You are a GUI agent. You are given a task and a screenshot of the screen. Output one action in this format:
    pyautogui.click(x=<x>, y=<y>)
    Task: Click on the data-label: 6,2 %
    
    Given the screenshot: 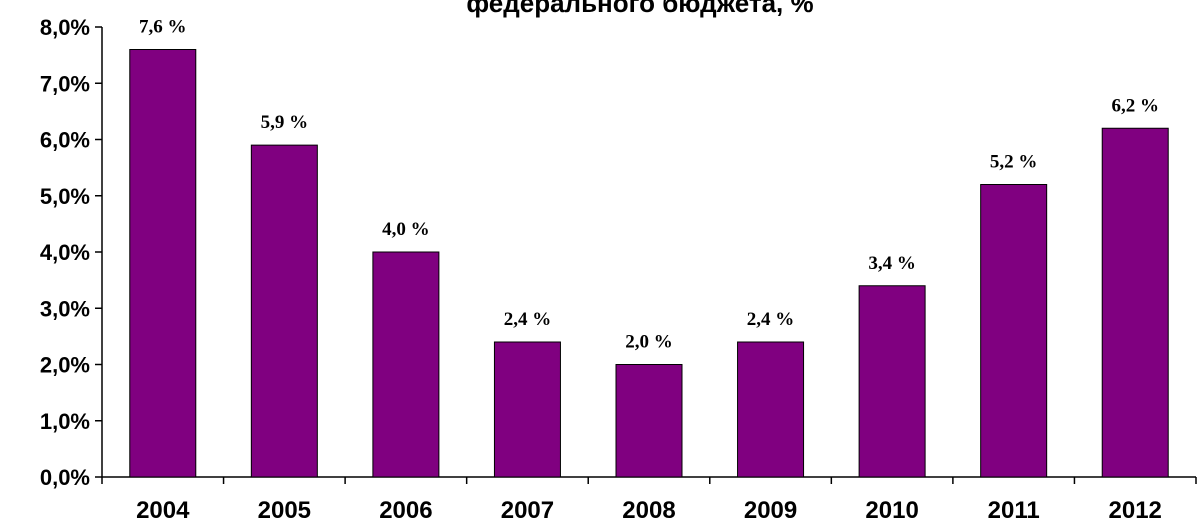 What is the action you would take?
    pyautogui.click(x=1135, y=105)
    